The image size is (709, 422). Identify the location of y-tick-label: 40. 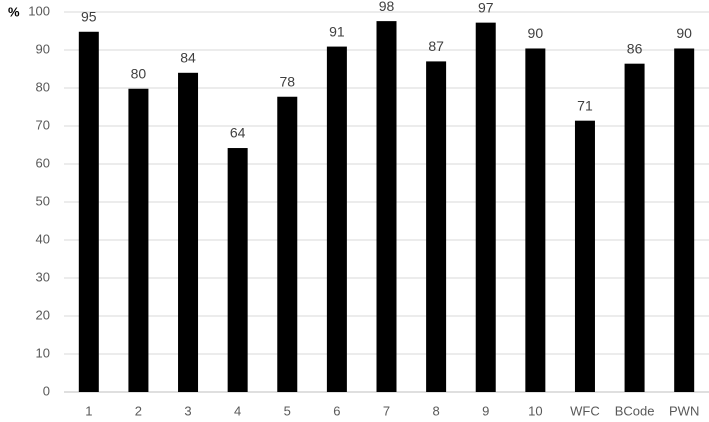
(43, 238).